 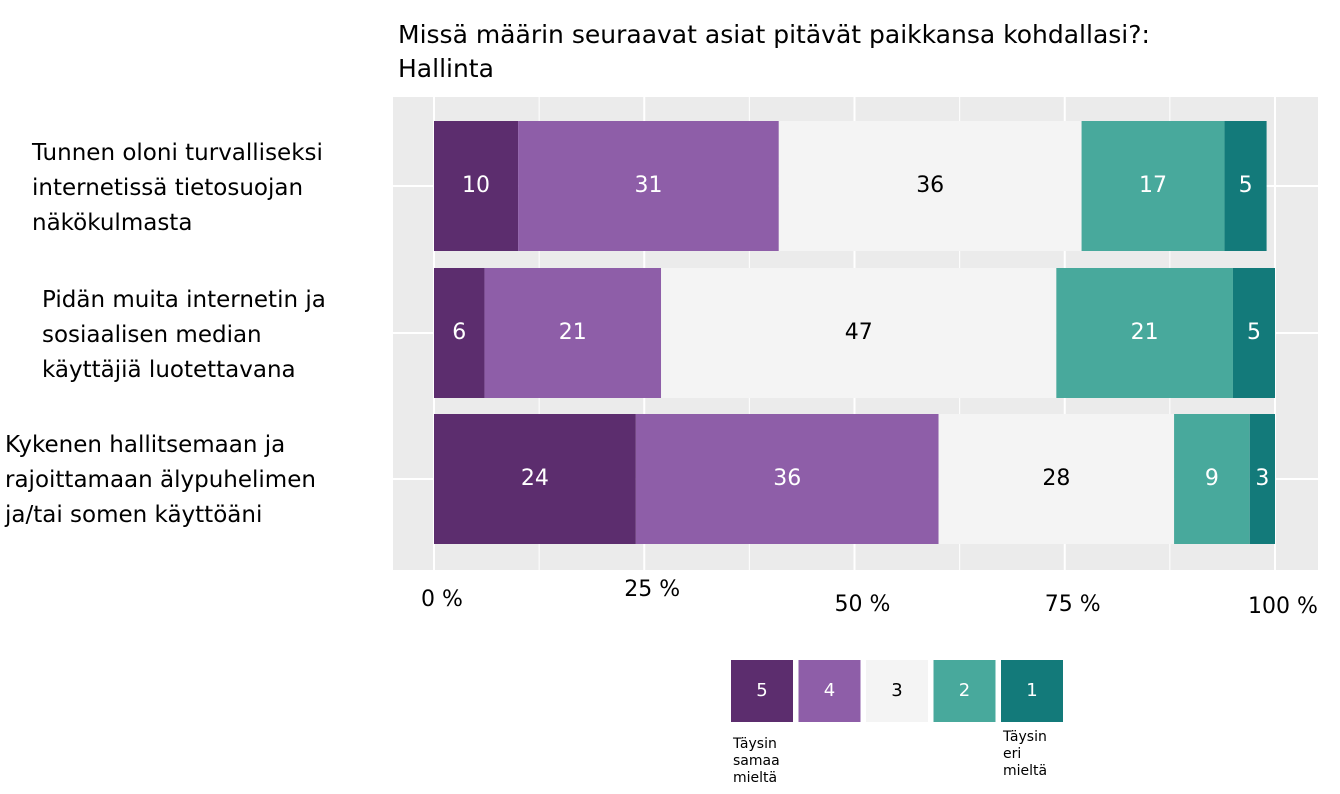 I want to click on legend-label: 1, so click(x=1031, y=690).